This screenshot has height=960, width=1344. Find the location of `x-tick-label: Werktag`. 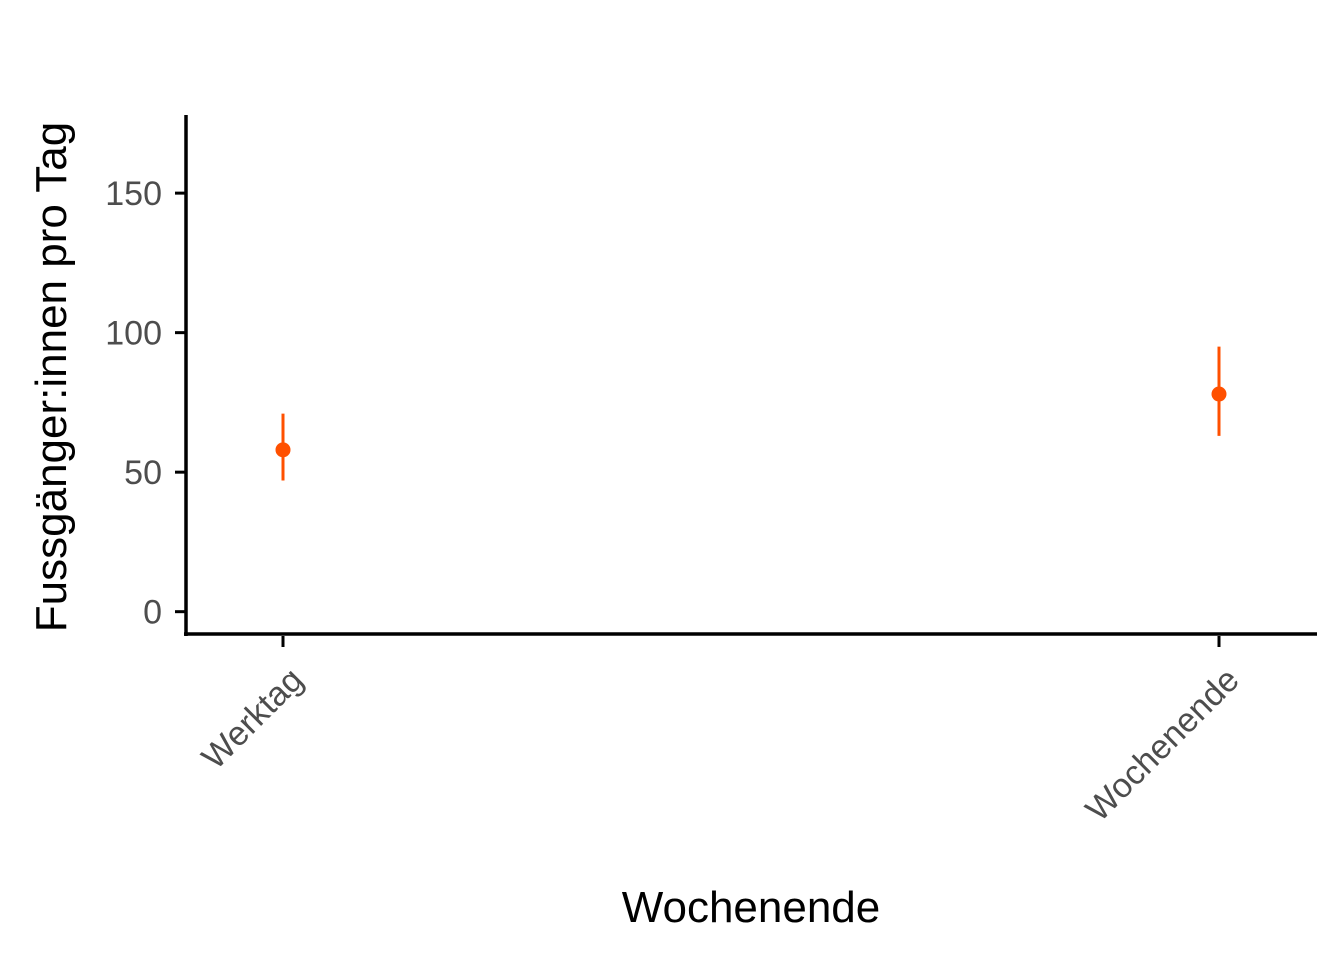

x-tick-label: Werktag is located at coordinates (253, 719).